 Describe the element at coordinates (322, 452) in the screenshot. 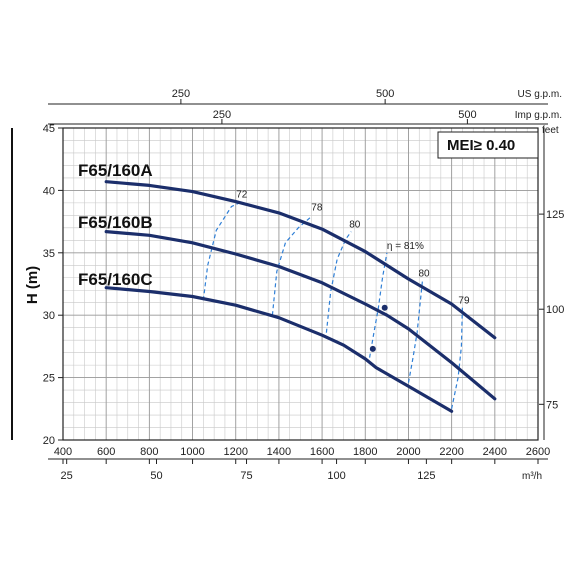

I see `x-tick-label: 1600` at that location.